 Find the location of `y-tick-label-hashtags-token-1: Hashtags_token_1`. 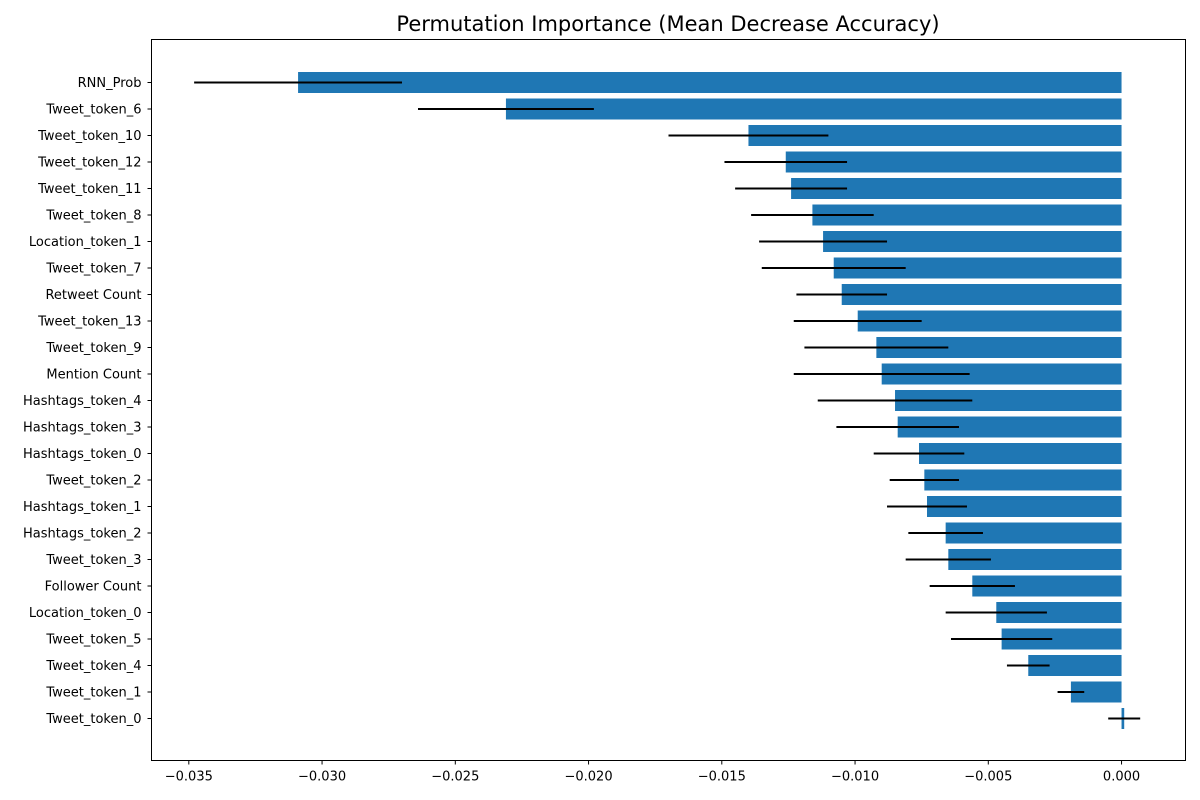

y-tick-label-hashtags-token-1: Hashtags_token_1 is located at coordinates (82, 507).